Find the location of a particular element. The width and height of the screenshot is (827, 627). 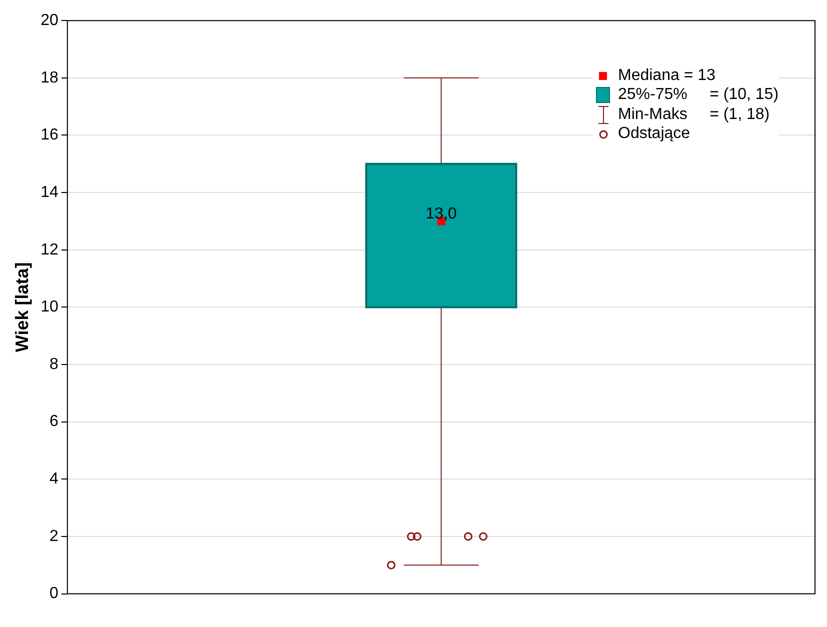

annotation: 25%-75% = (10, 15) is located at coordinates (698, 95).